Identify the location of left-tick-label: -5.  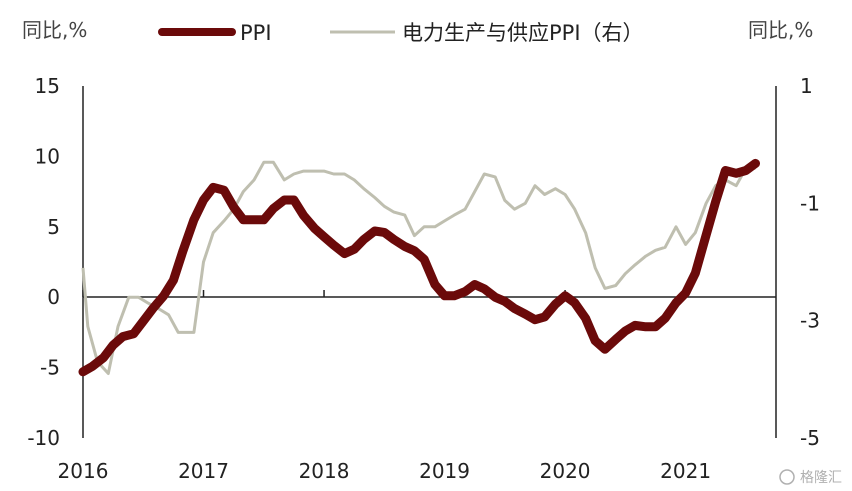
(50, 368).